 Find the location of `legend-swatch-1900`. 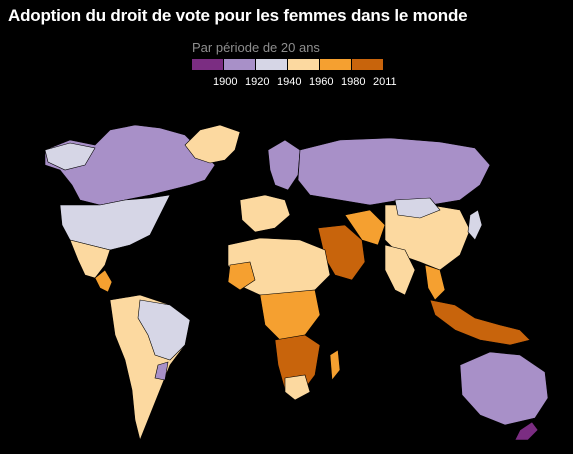

legend-swatch-1900 is located at coordinates (207, 64).